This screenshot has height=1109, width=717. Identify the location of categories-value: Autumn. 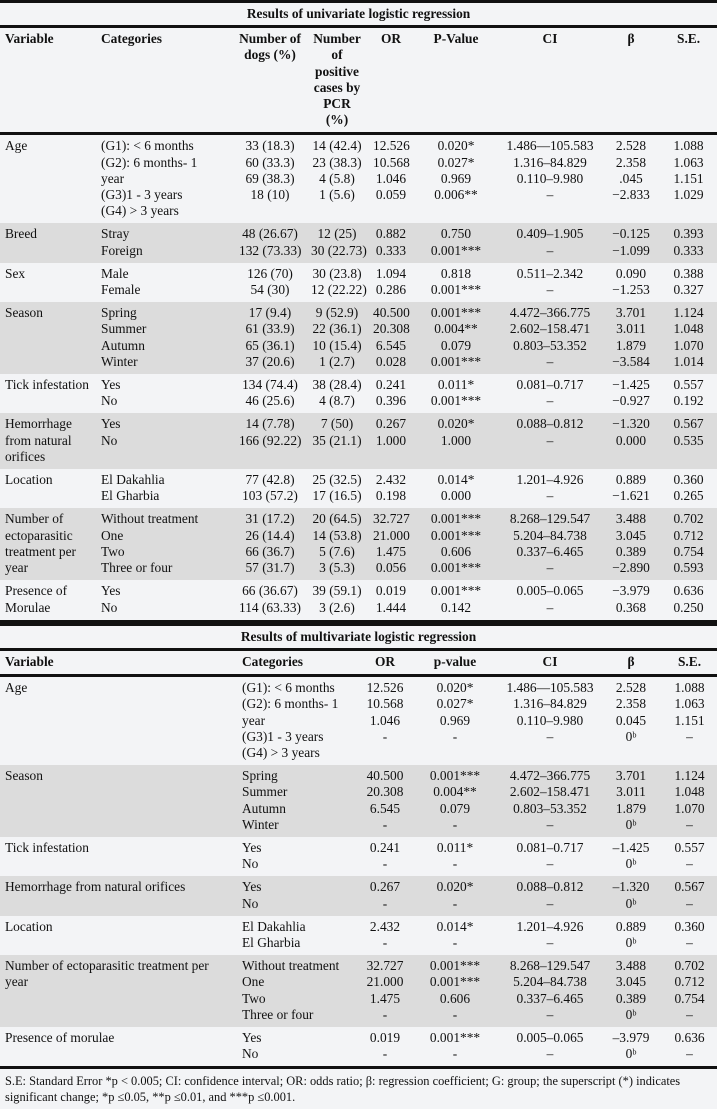
(264, 808).